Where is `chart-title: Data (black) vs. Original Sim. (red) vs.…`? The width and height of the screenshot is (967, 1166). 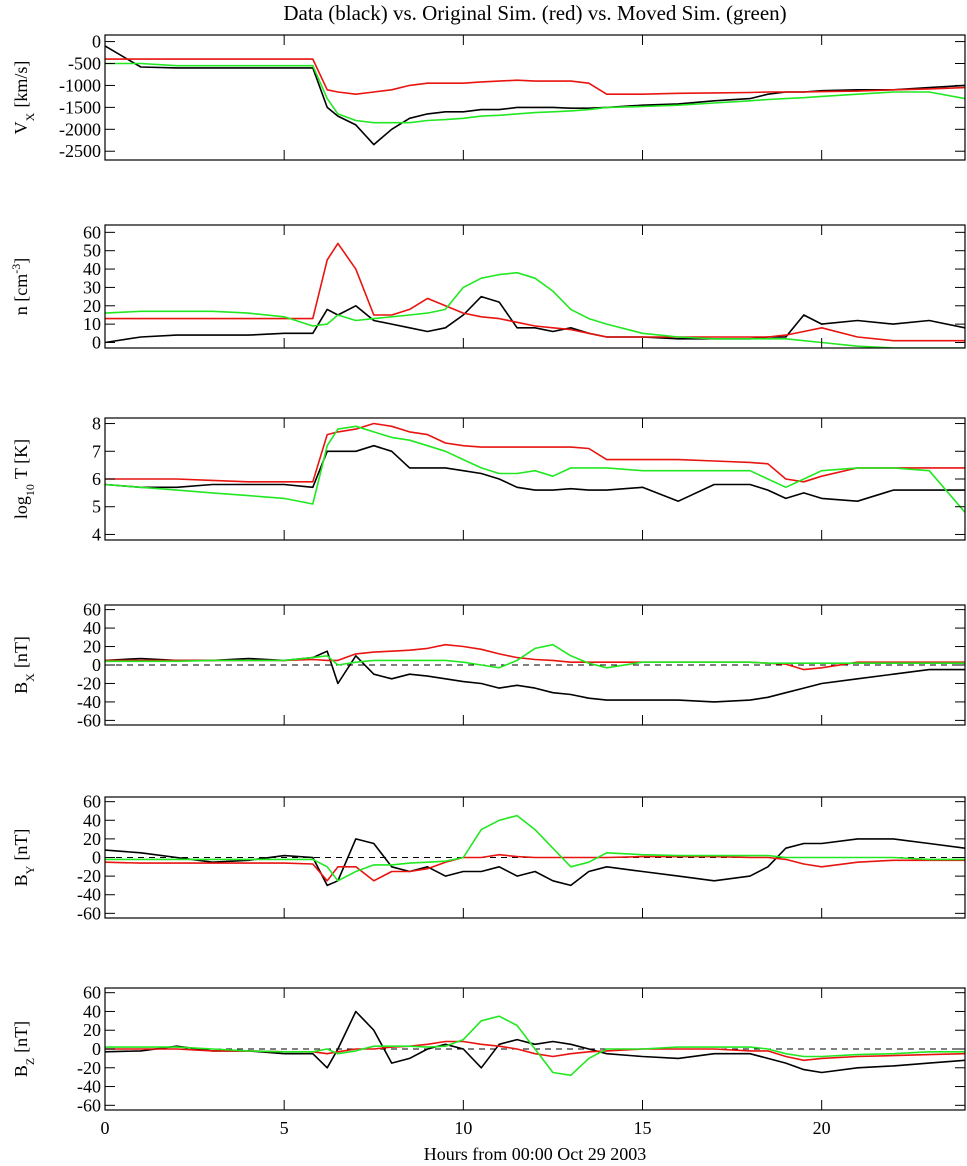
chart-title: Data (black) vs. Original Sim. (red) vs.… is located at coordinates (534, 13).